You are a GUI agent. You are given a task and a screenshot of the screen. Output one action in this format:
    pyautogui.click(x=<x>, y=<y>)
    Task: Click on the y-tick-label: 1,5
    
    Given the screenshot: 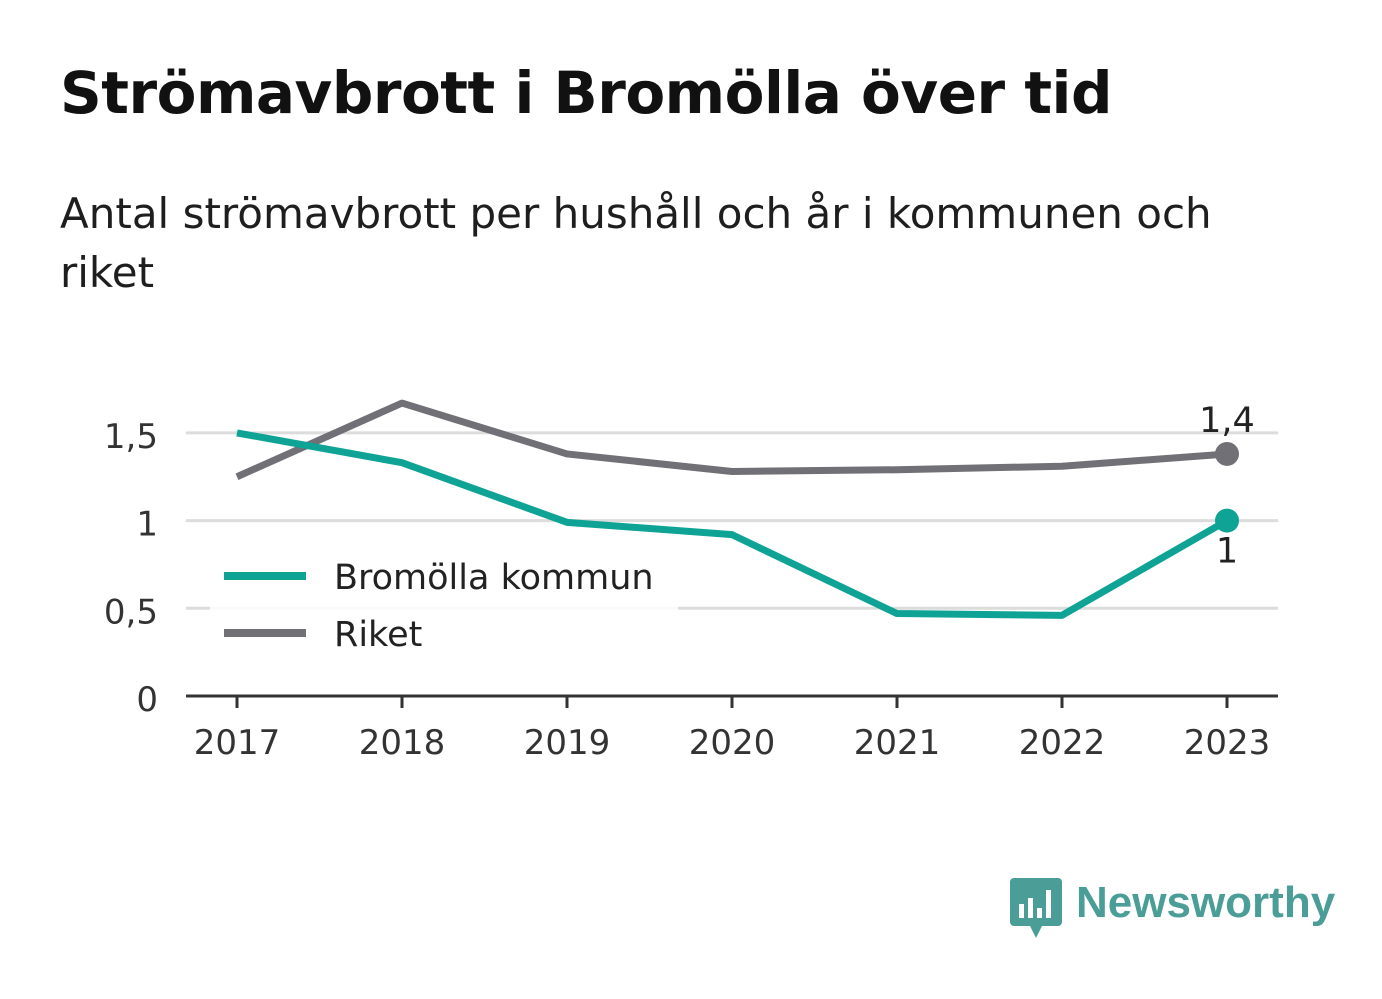 What is the action you would take?
    pyautogui.click(x=131, y=437)
    